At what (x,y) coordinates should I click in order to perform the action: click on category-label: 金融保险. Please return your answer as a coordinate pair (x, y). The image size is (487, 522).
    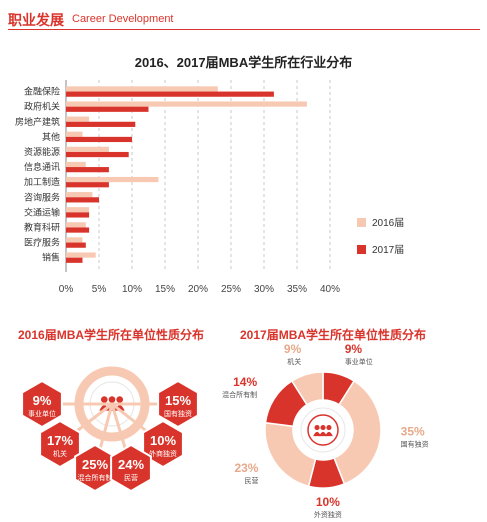
    Looking at the image, I should click on (42, 91).